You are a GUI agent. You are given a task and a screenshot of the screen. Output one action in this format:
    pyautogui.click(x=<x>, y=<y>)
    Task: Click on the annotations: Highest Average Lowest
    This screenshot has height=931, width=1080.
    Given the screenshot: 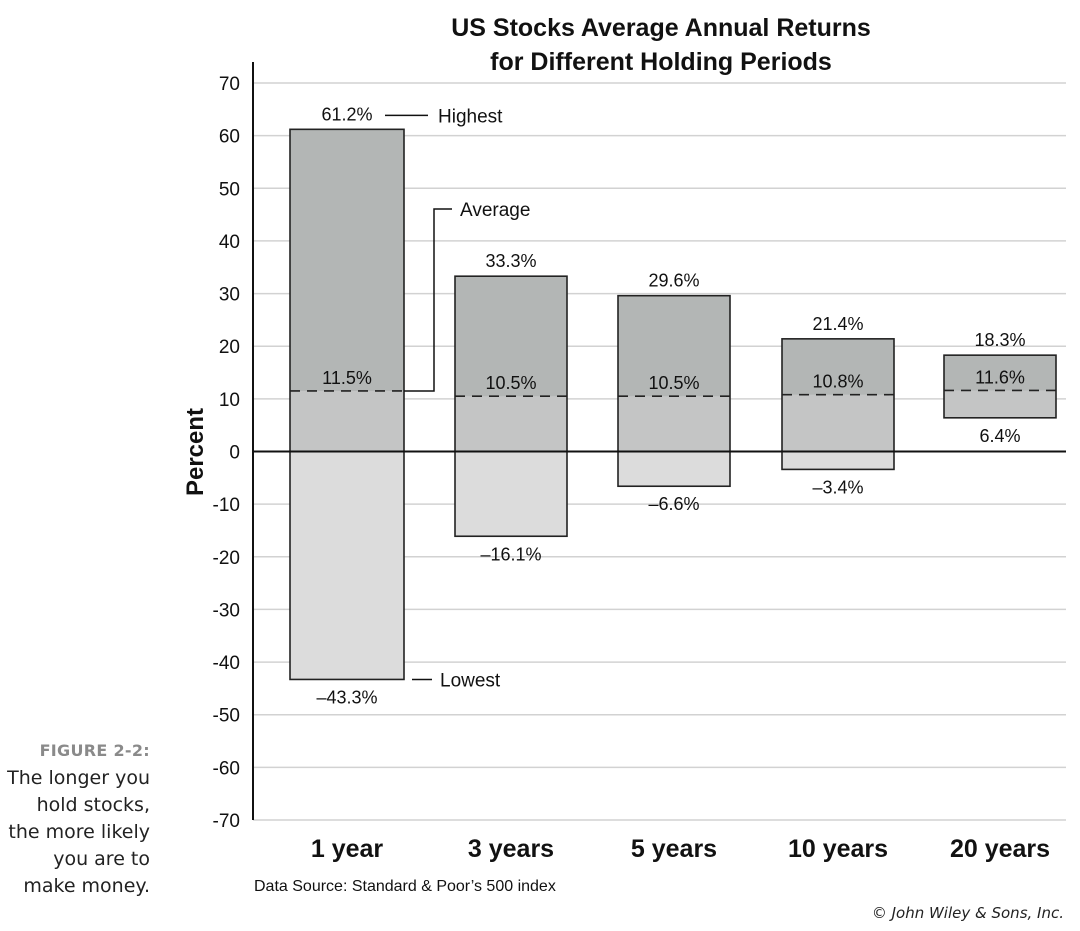 What is the action you would take?
    pyautogui.click(x=457, y=398)
    